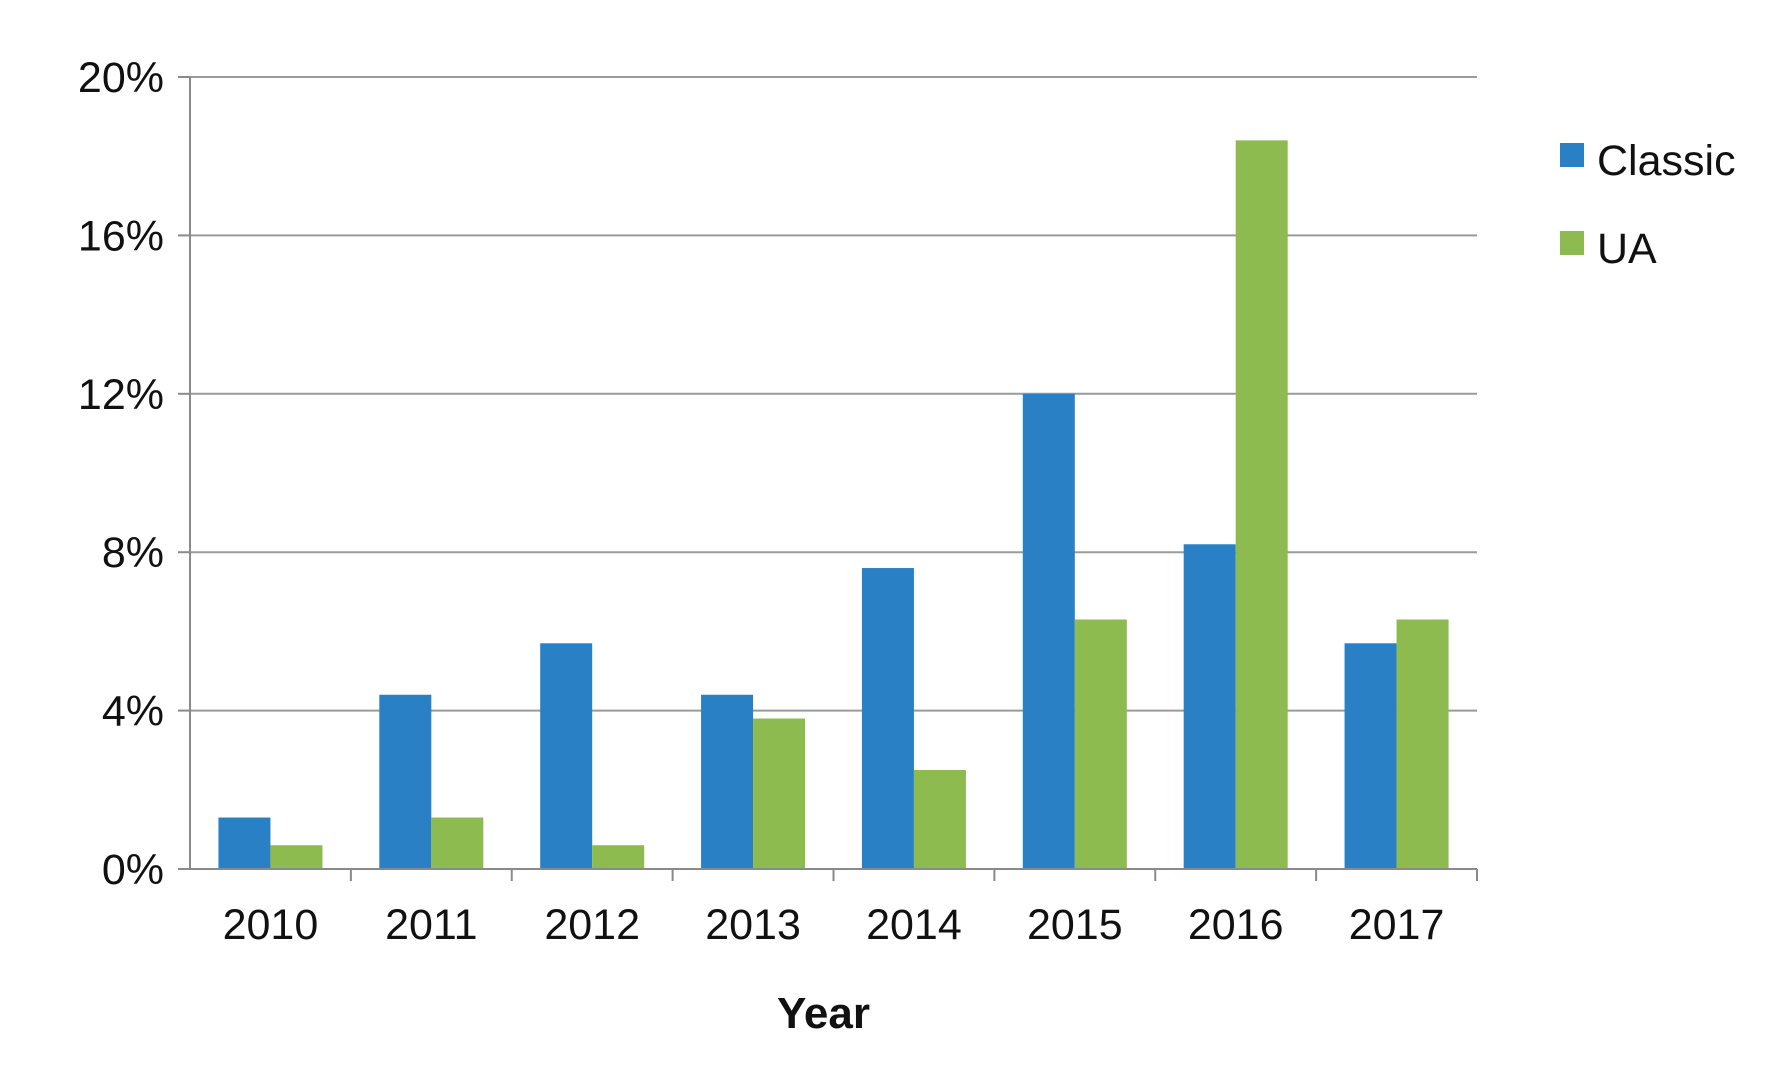 The height and width of the screenshot is (1070, 1782). Describe the element at coordinates (1648, 205) in the screenshot. I see `legend: Classic UA` at that location.